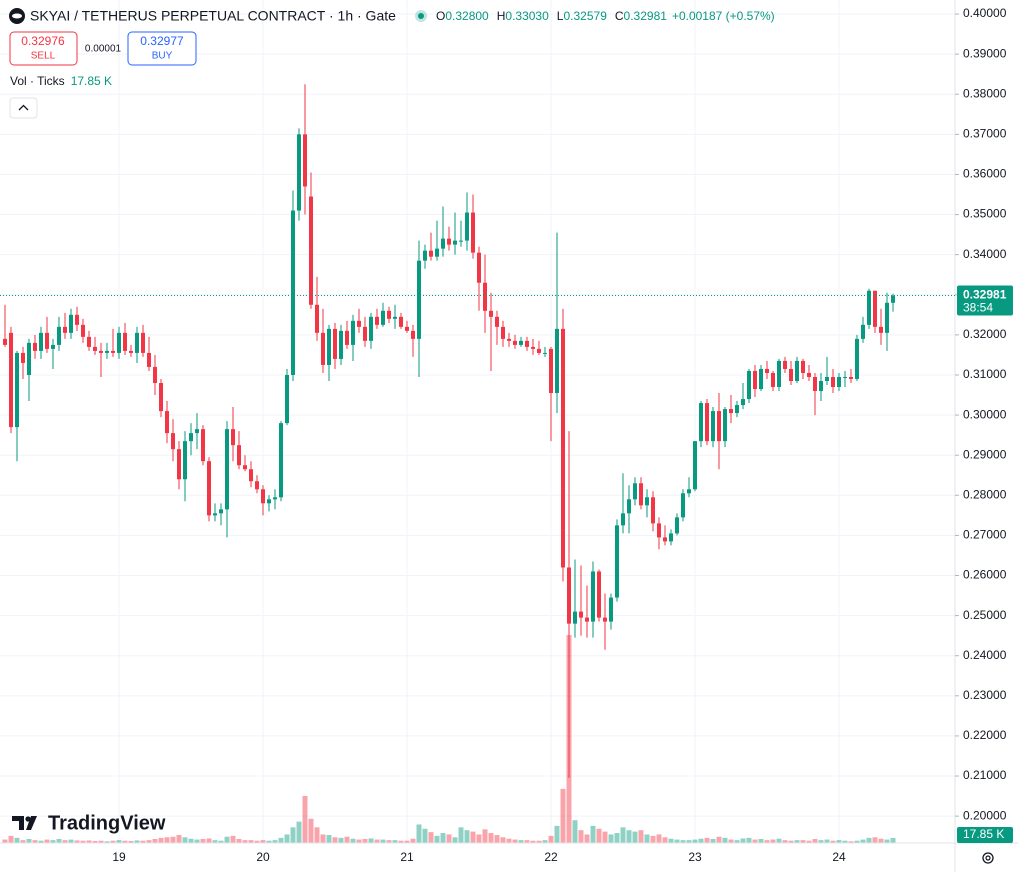 Image resolution: width=1018 pixels, height=872 pixels. I want to click on y-tick-label: 0.37000, so click(985, 134).